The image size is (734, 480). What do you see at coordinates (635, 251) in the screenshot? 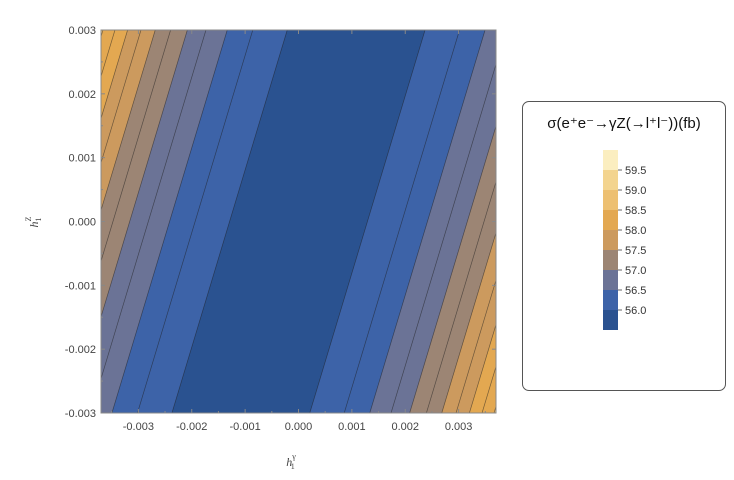
I see `legend-label: 57.5` at bounding box center [635, 251].